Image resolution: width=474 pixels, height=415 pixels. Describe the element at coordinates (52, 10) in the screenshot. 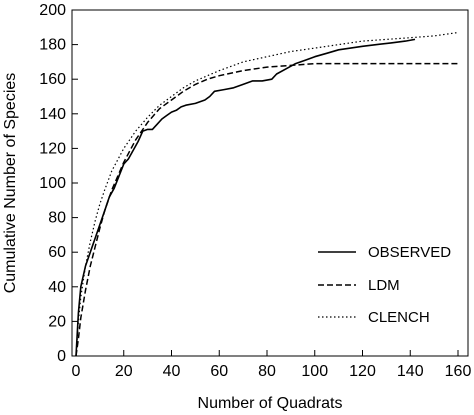

I see `y-tick-label: 200` at that location.